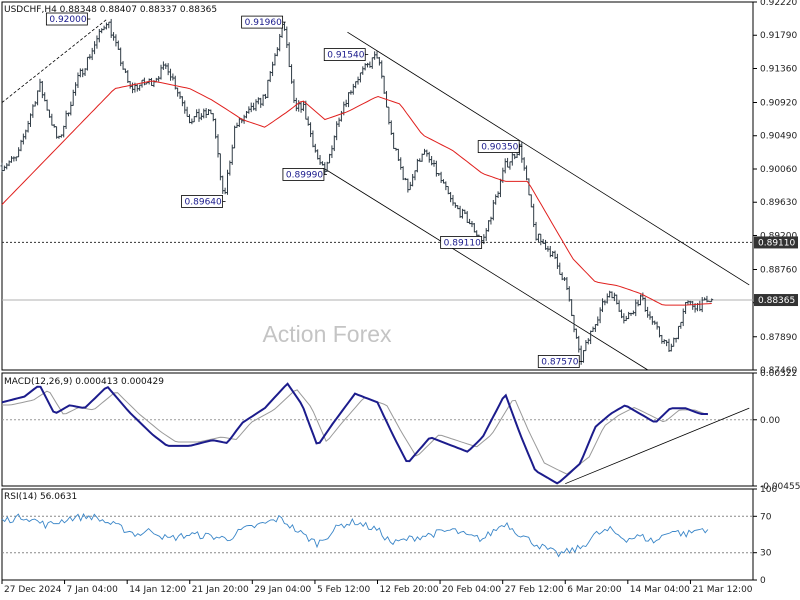 The width and height of the screenshot is (800, 600). I want to click on macd-header: MACD(12,26,9) 0.000413 0.000429, so click(84, 382).